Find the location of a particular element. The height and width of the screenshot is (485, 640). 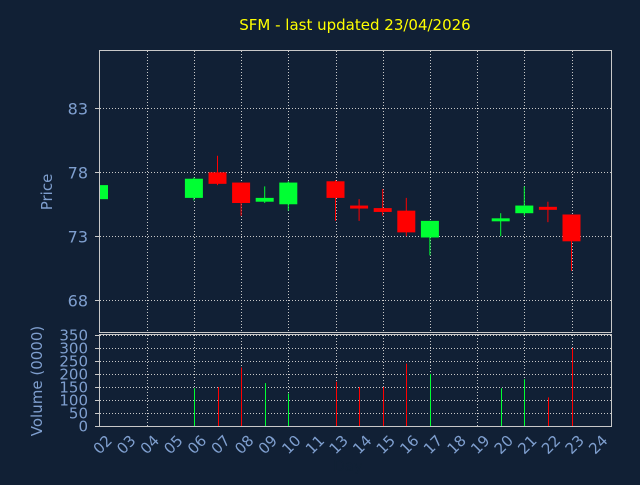

price-tick-label: 78 is located at coordinates (78, 173).